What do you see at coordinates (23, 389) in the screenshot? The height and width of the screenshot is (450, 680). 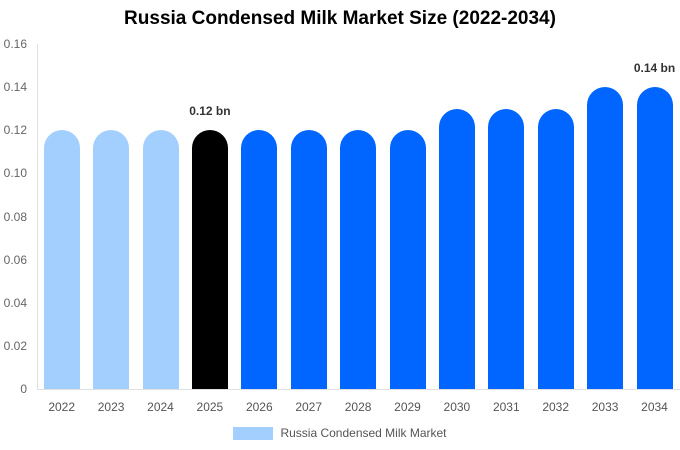 I see `y-tick-label: 0` at bounding box center [23, 389].